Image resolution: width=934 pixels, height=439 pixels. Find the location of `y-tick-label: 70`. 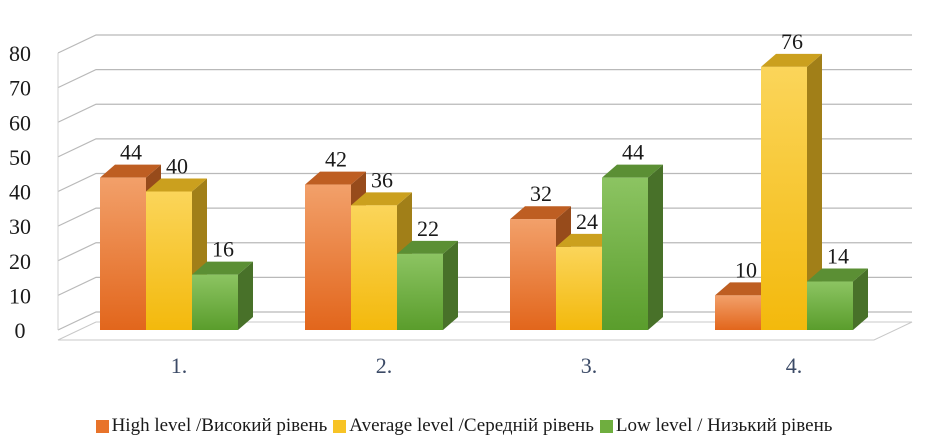

y-tick-label: 70 is located at coordinates (20, 88).